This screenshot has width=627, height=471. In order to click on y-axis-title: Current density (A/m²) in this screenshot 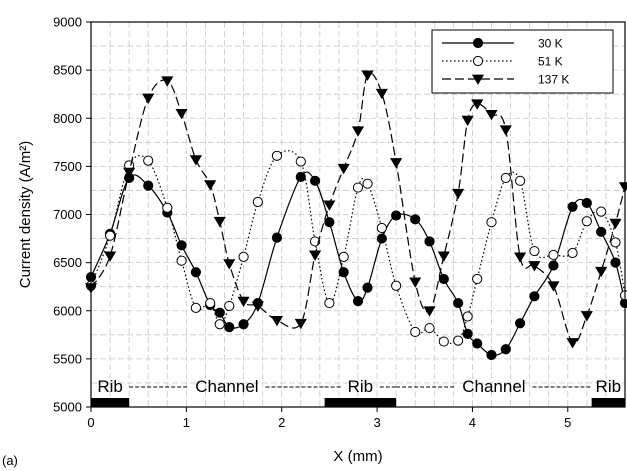, I will do `click(25, 215)`.